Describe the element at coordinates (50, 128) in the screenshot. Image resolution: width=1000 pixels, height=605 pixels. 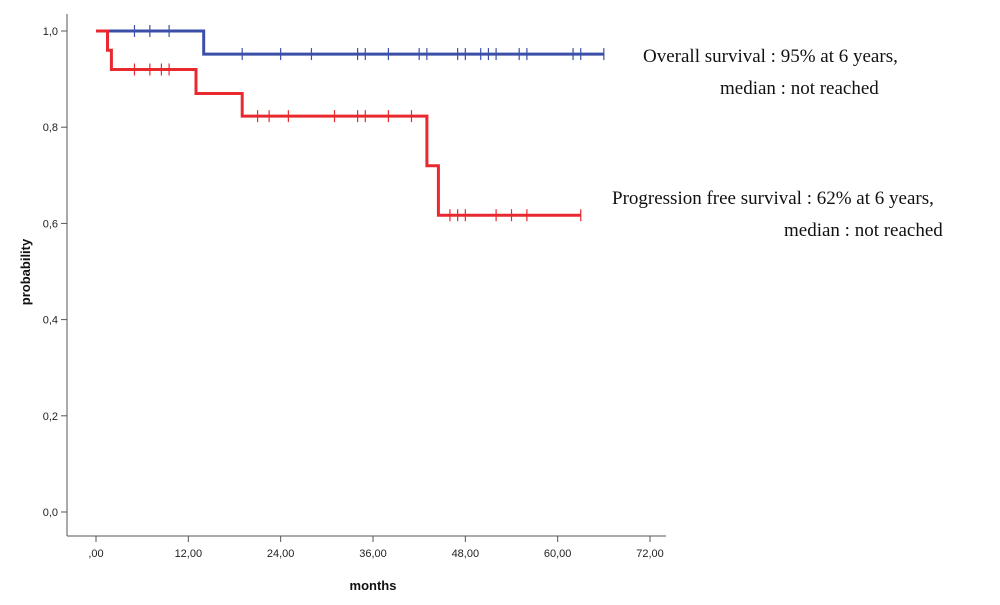
I see `y-tick-label: 0,8` at that location.